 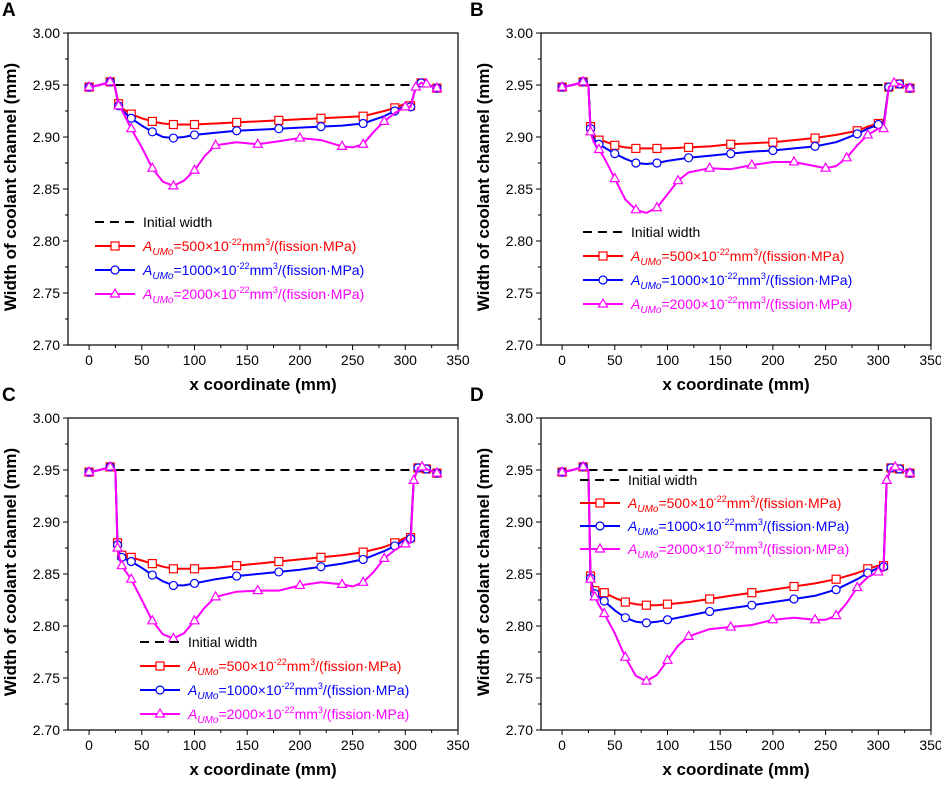 I want to click on panel-label: C, so click(x=9, y=395).